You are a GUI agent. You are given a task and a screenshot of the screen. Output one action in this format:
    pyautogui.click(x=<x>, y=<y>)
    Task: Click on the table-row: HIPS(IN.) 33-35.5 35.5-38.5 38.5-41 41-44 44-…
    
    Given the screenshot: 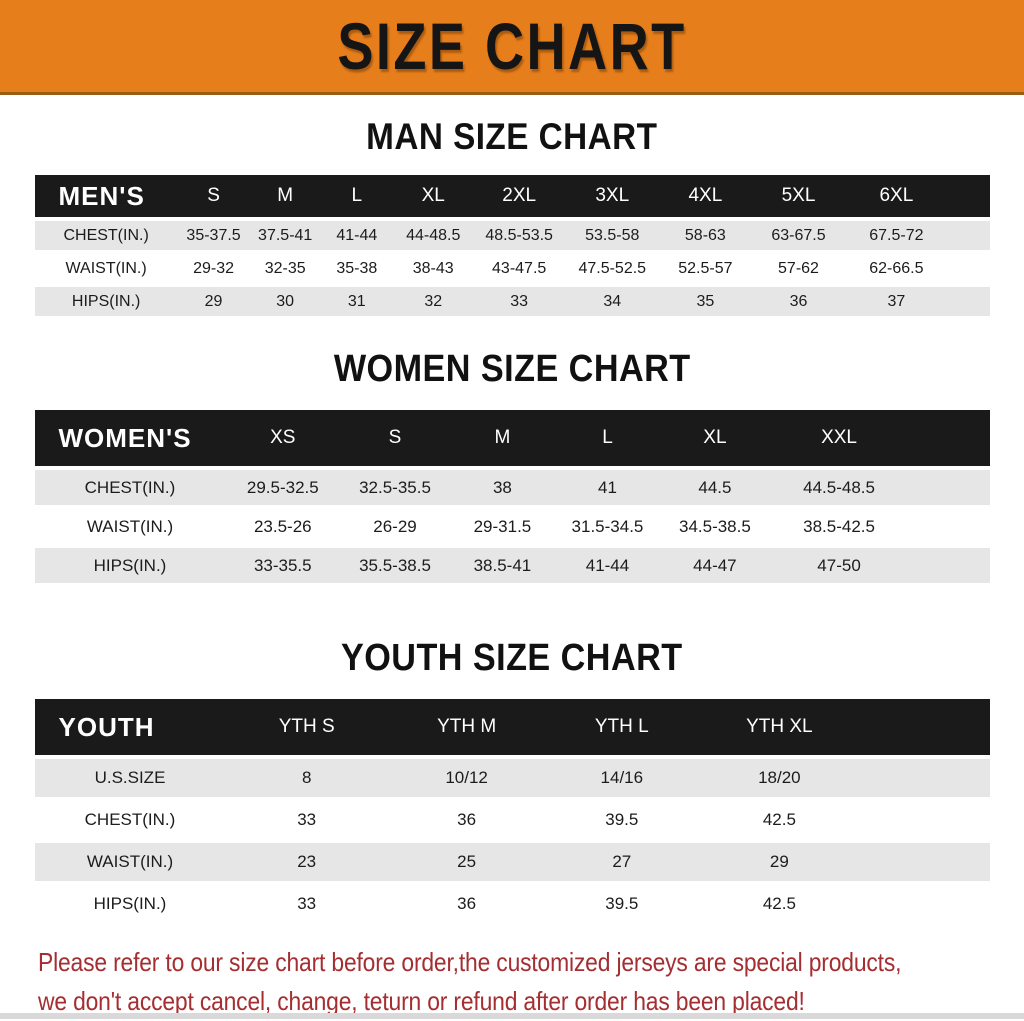 What is the action you would take?
    pyautogui.click(x=512, y=565)
    